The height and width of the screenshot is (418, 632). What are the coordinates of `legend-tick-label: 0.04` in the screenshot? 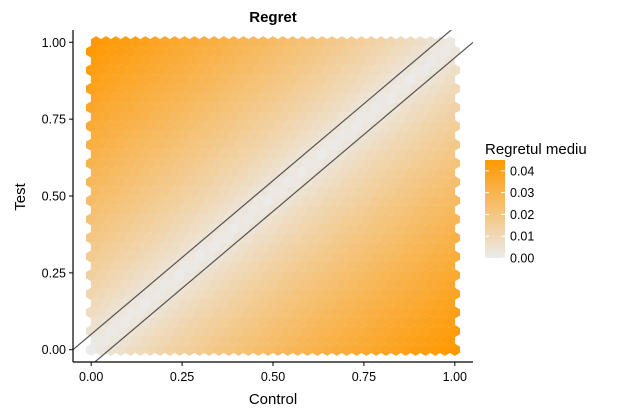 It's located at (522, 171).